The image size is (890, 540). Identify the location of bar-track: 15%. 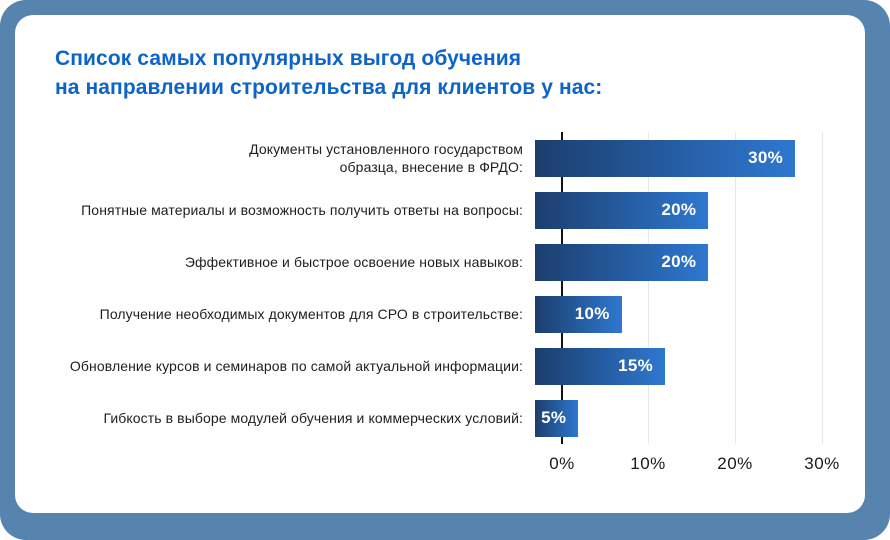
(691, 366).